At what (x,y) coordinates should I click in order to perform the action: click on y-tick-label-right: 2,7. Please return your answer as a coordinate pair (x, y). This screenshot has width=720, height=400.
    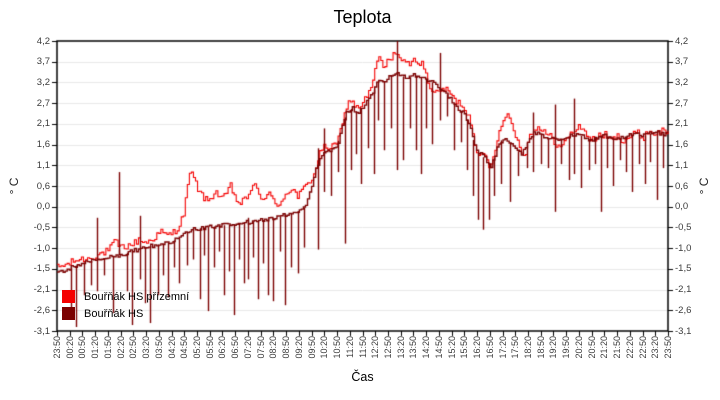
    Looking at the image, I should click on (682, 103).